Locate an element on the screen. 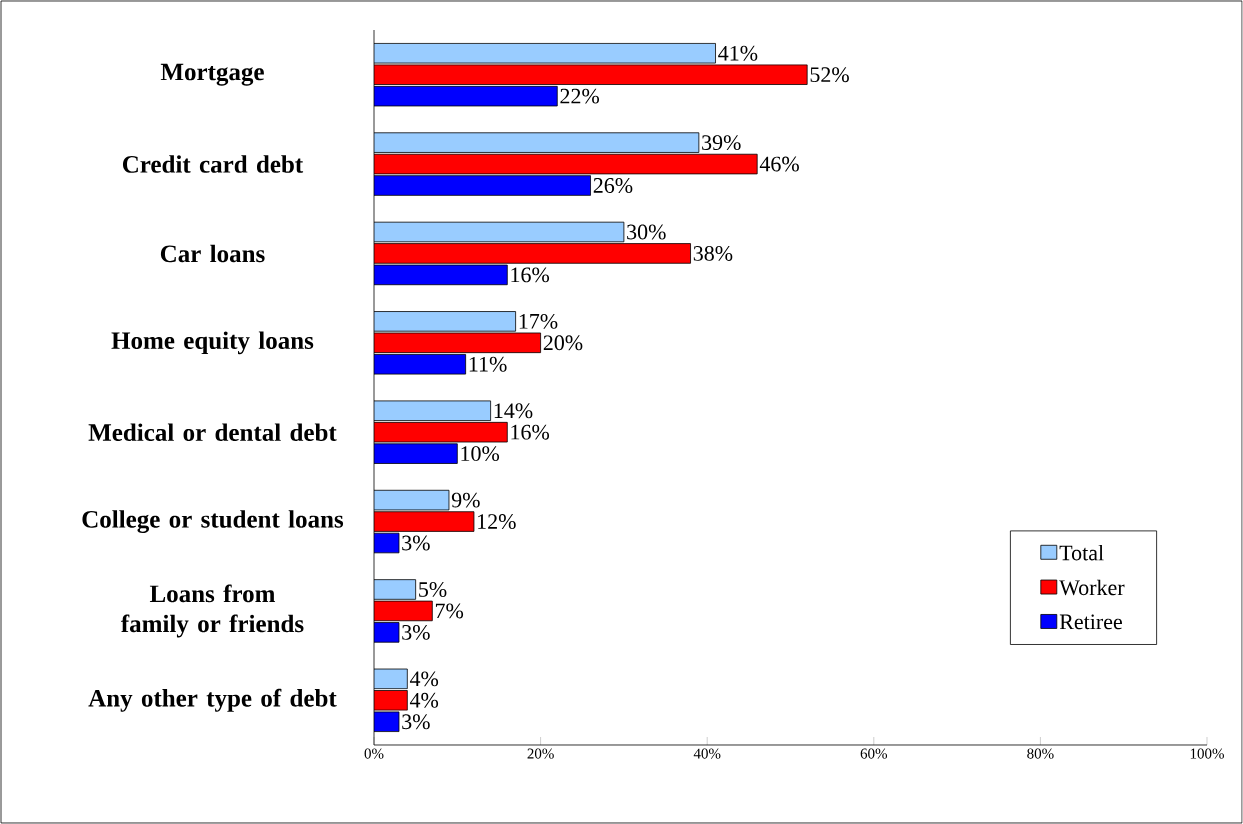 This screenshot has width=1243, height=824. legend-label: Retiree is located at coordinates (1090, 622).